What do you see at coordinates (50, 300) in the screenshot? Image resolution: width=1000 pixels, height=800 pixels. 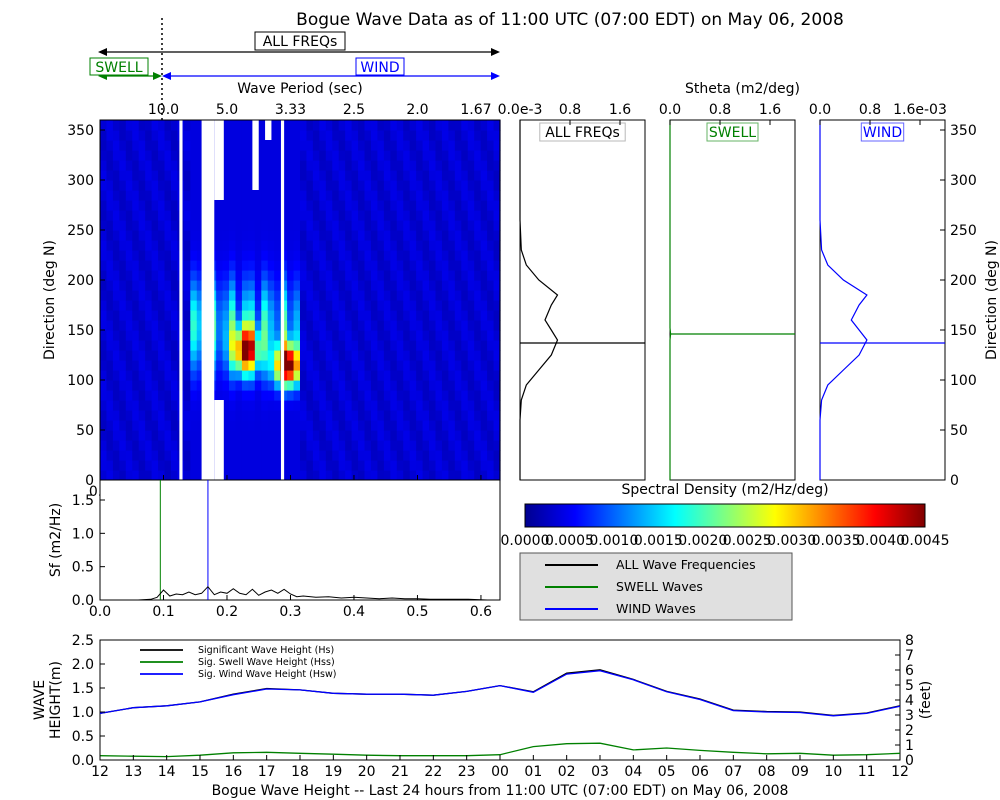 I see `y-axis-label: Direction (deg N)` at bounding box center [50, 300].